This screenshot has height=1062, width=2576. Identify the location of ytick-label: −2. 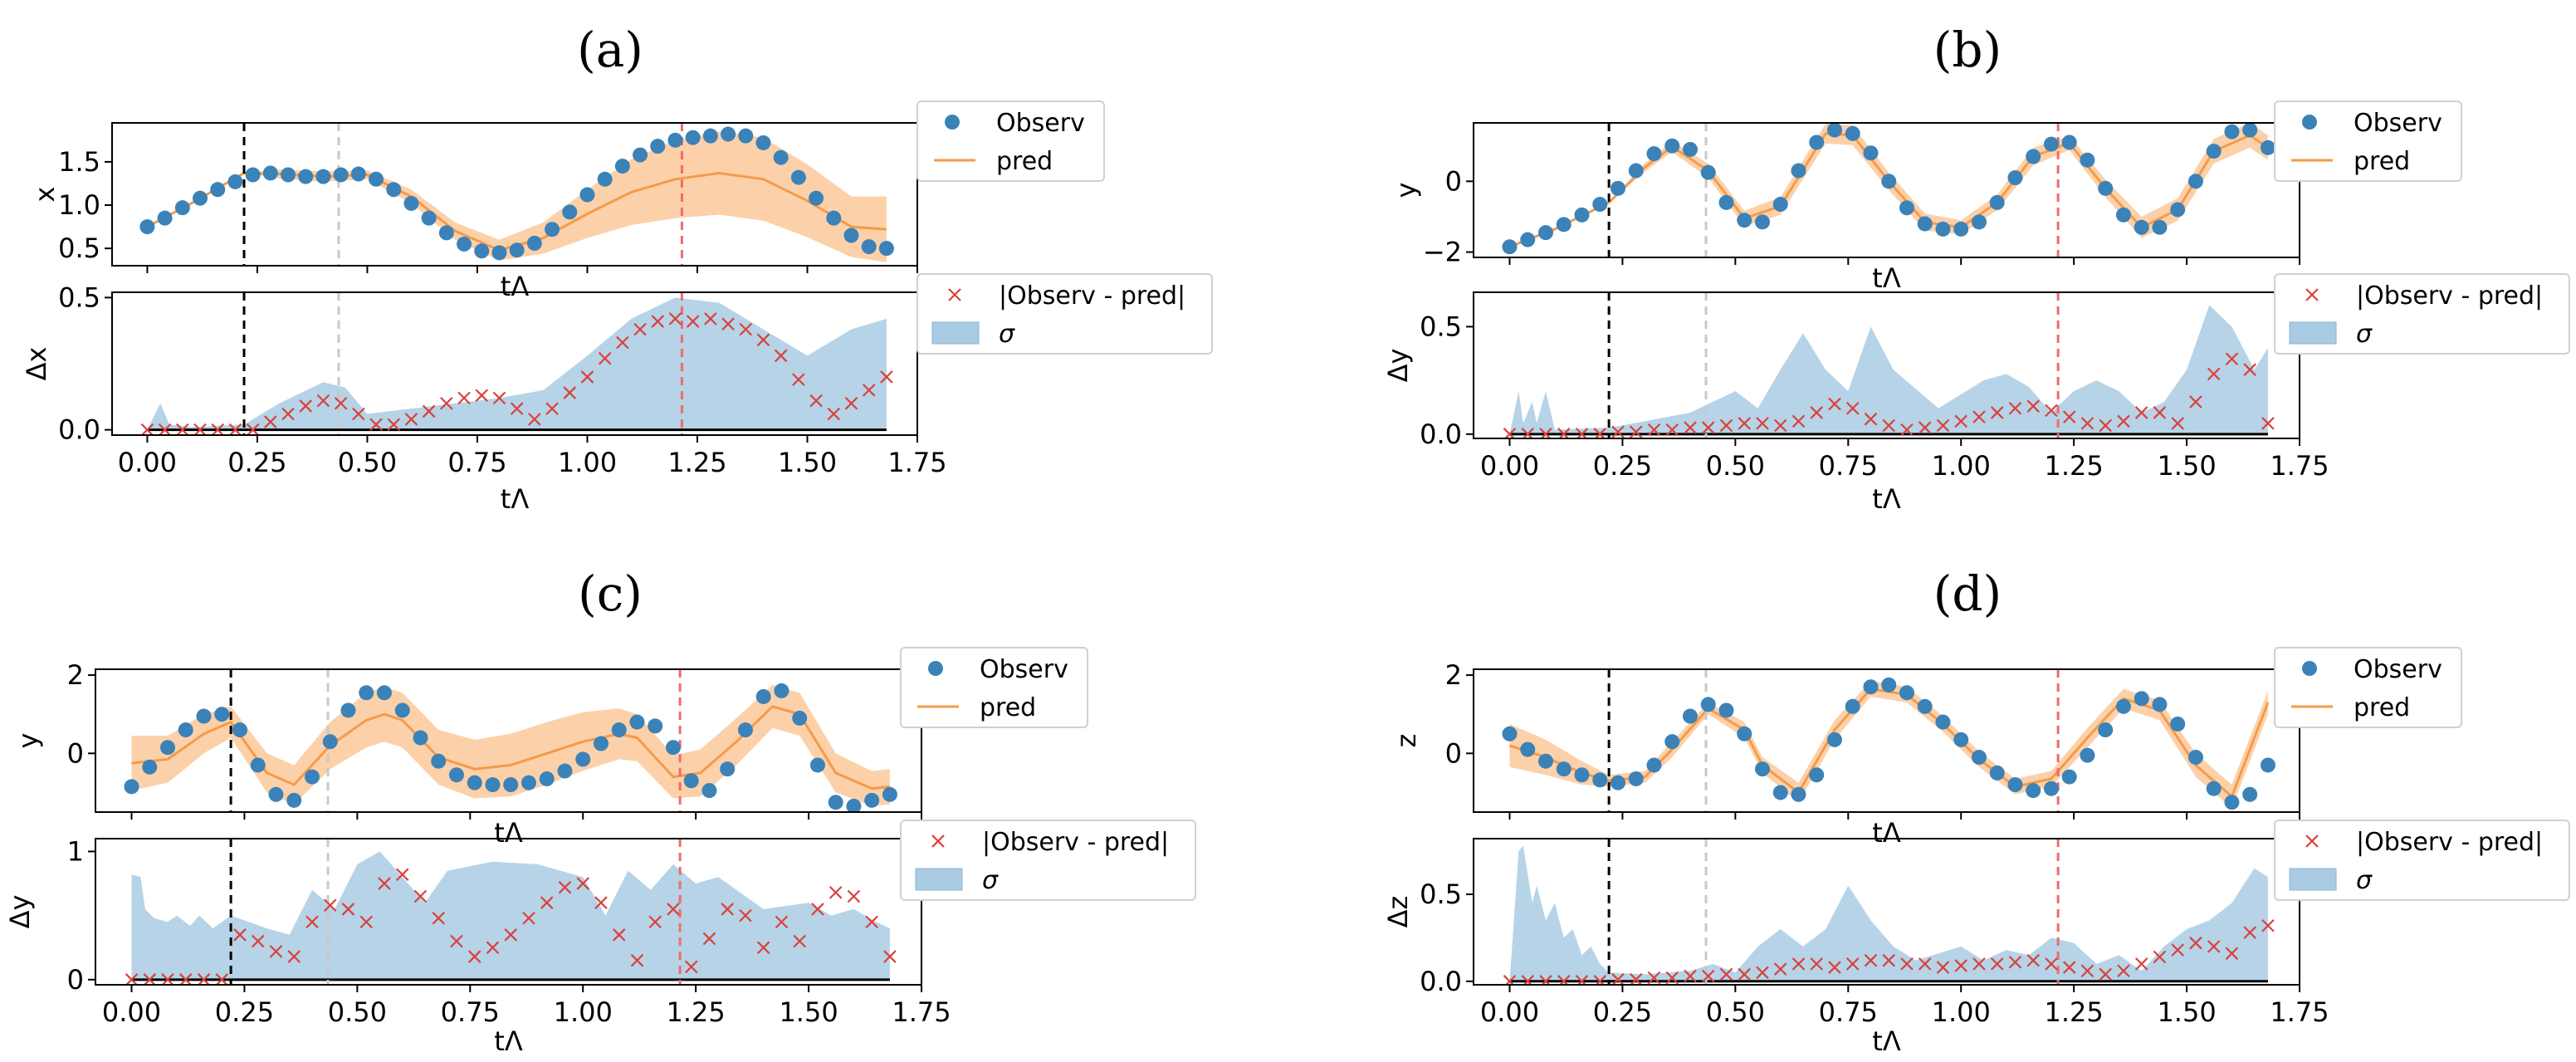
(1442, 253).